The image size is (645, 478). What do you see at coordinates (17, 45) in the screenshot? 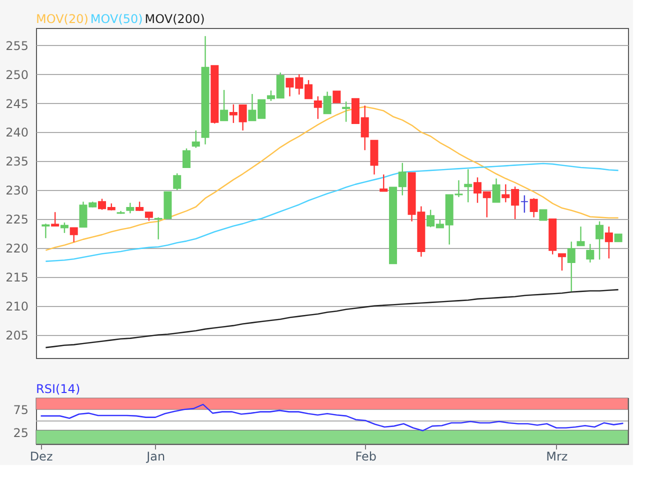
I see `y-tick-label: 255` at bounding box center [17, 45].